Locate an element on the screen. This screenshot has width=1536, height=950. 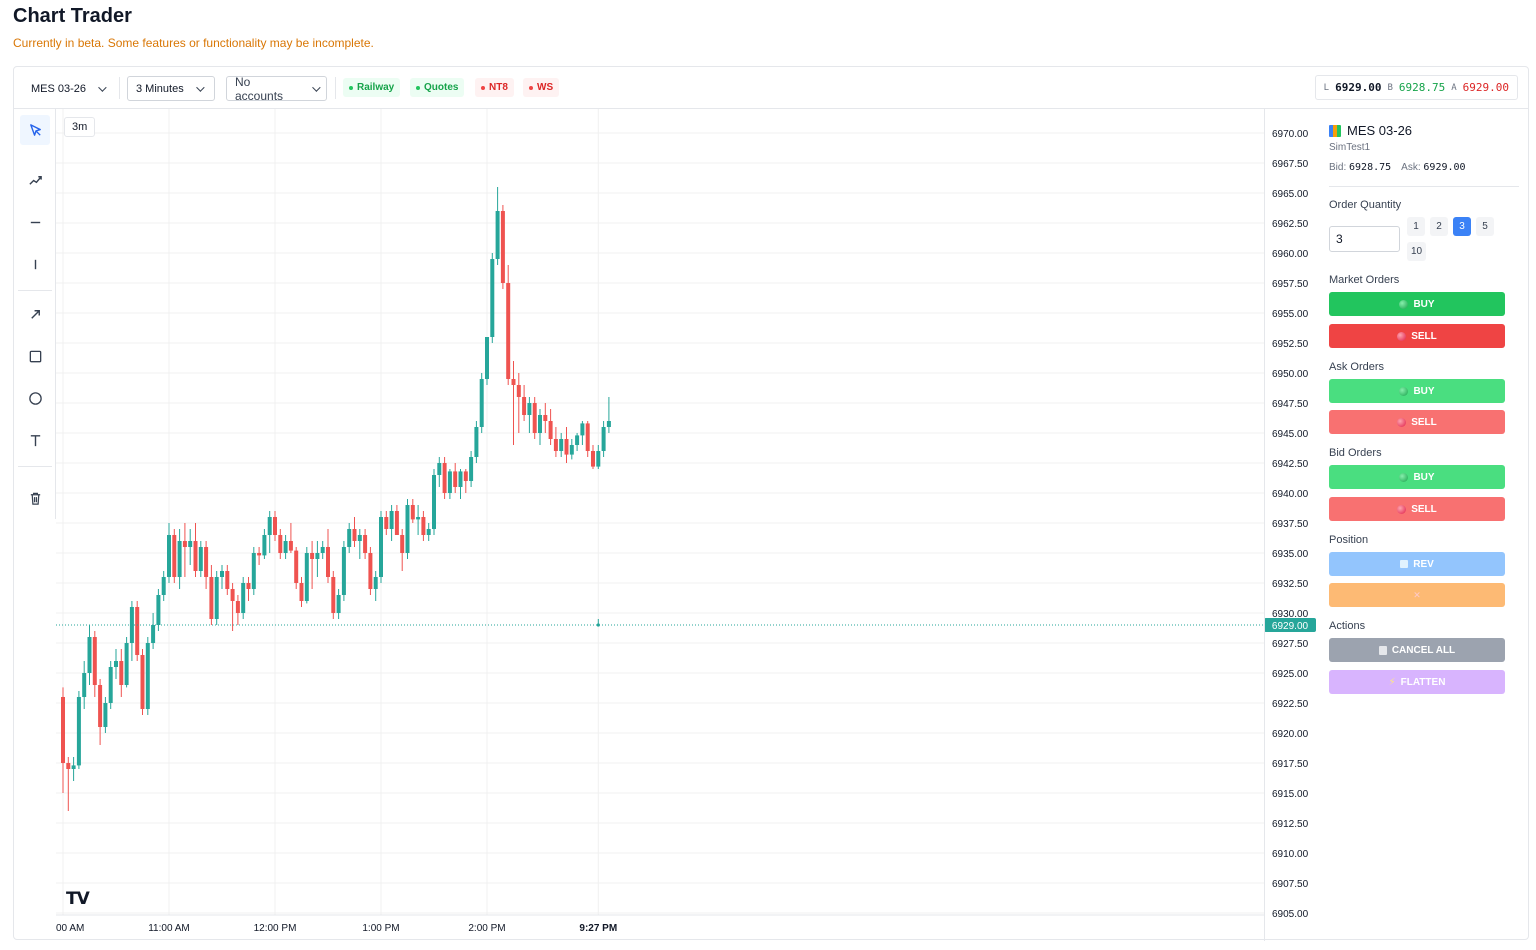
circle-icon is located at coordinates (35, 398).